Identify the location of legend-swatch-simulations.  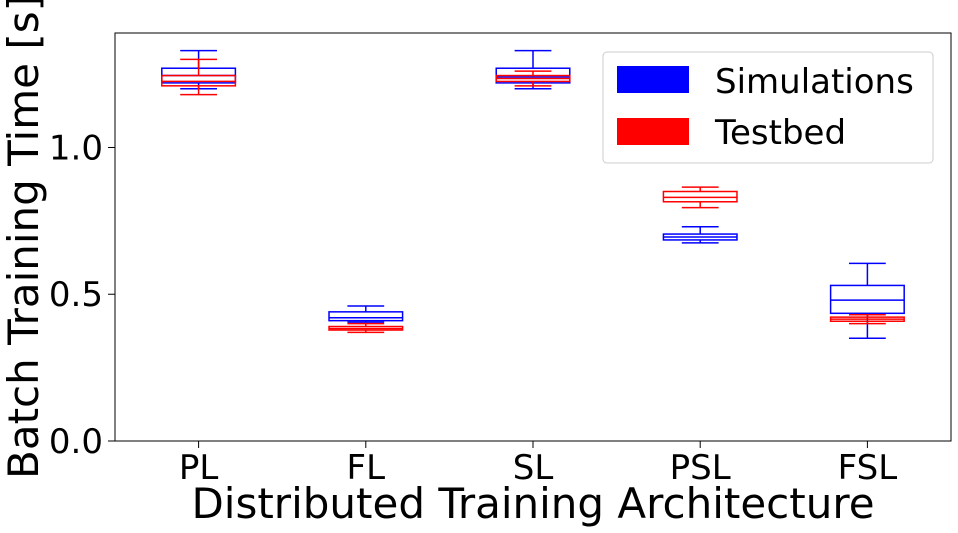
(653, 79).